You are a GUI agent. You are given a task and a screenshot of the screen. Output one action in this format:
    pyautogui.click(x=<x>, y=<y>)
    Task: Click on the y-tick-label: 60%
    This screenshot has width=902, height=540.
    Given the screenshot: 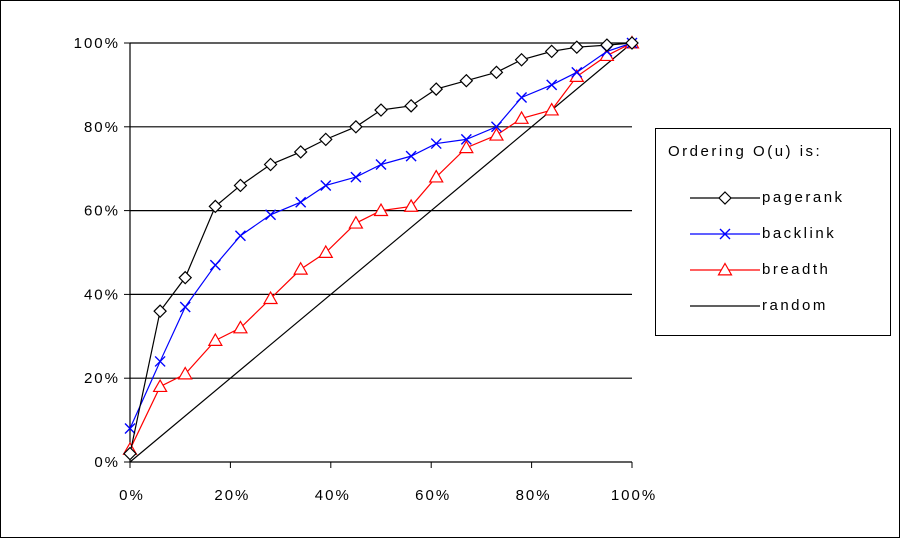 What is the action you would take?
    pyautogui.click(x=102, y=211)
    